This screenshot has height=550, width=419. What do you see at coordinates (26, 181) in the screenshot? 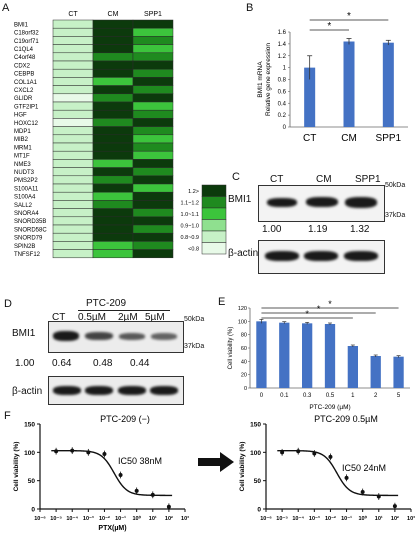
I see `heatmap-row-label: PMS2P2` at bounding box center [26, 181].